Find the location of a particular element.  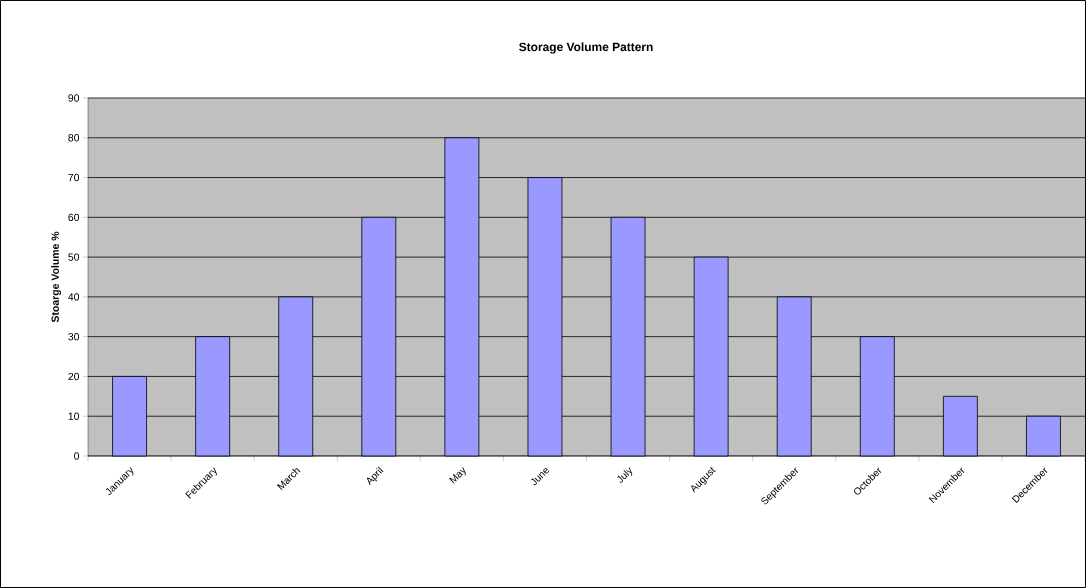

y-tick-label: 0 is located at coordinates (77, 456).